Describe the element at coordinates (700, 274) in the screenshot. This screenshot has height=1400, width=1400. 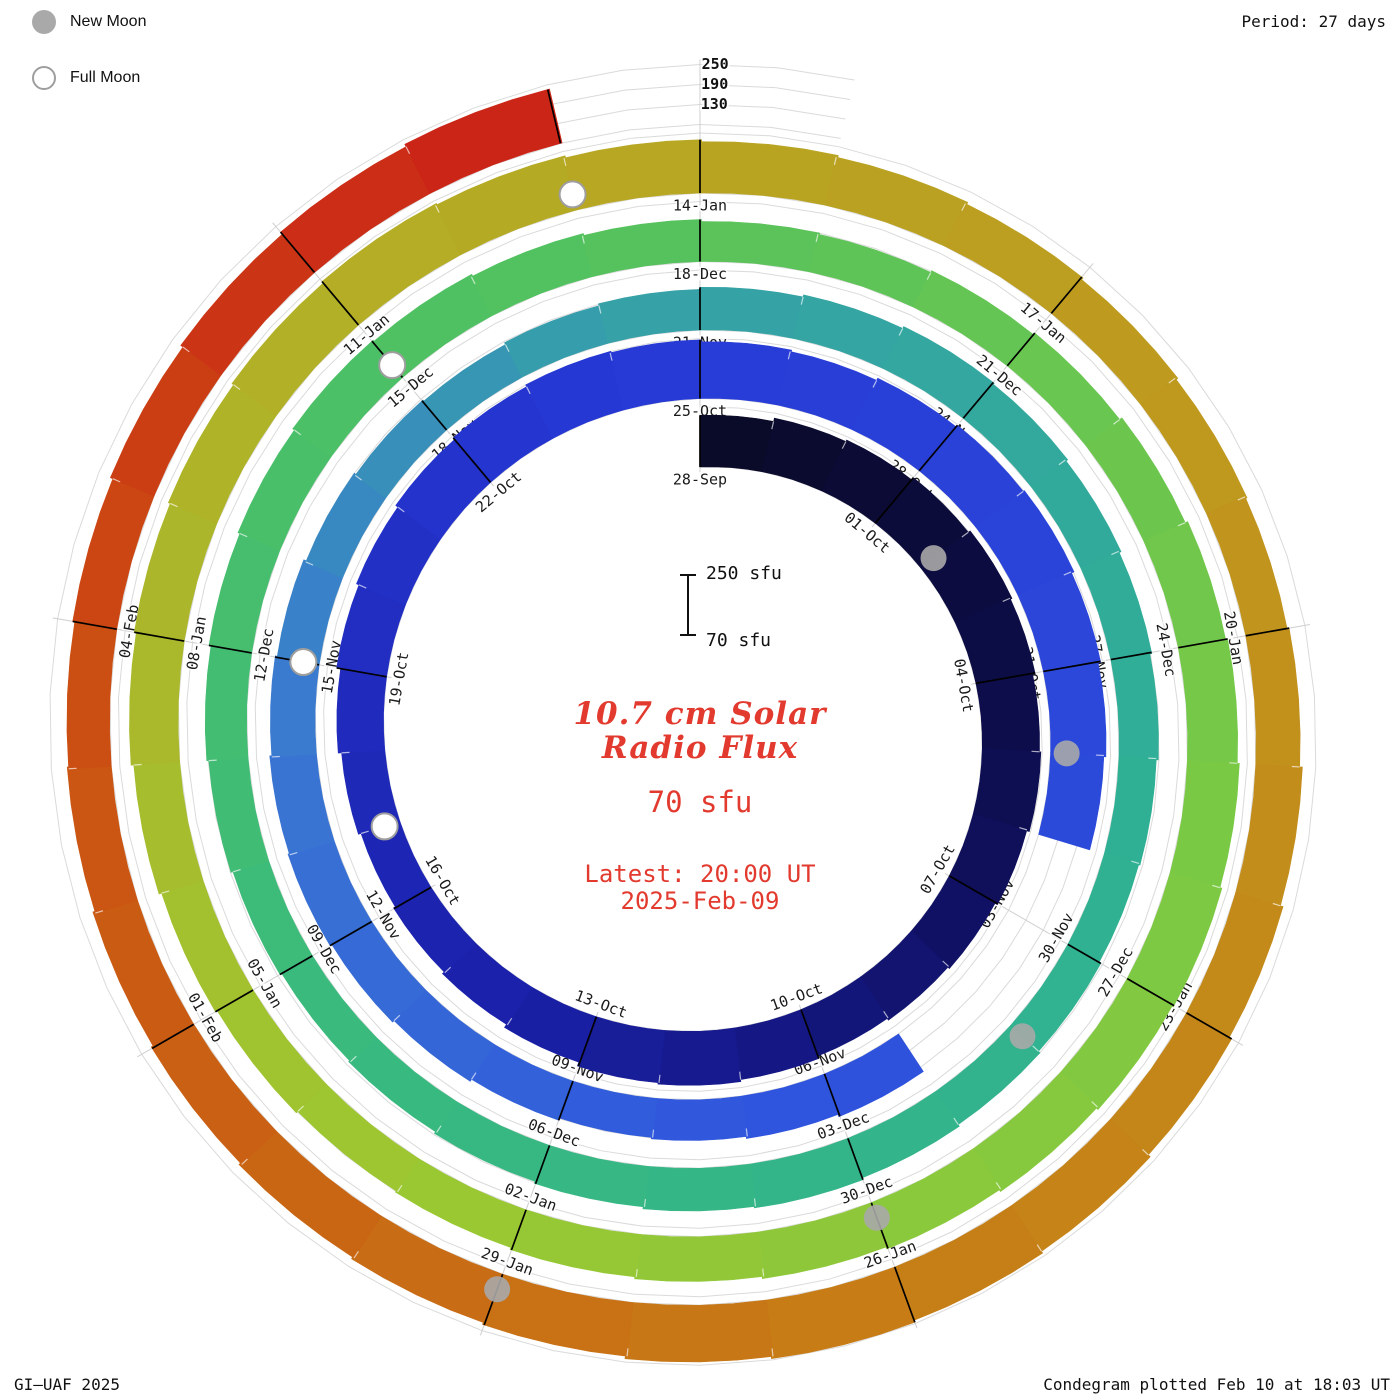
I see `date-label: 18-Dec` at that location.